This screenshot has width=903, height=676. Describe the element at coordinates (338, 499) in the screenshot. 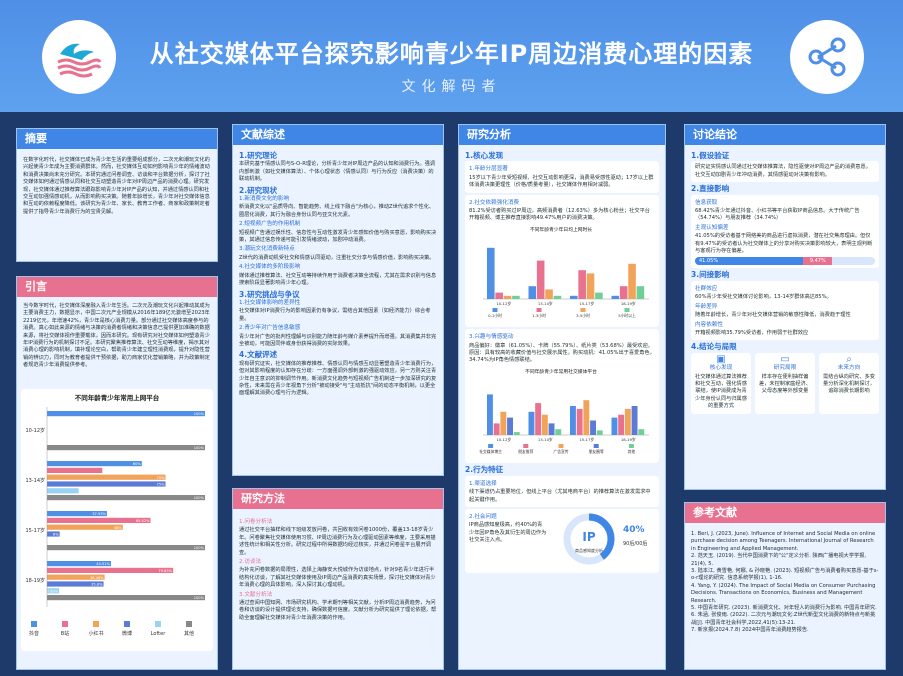

I see `method-heading: 研究方法` at that location.